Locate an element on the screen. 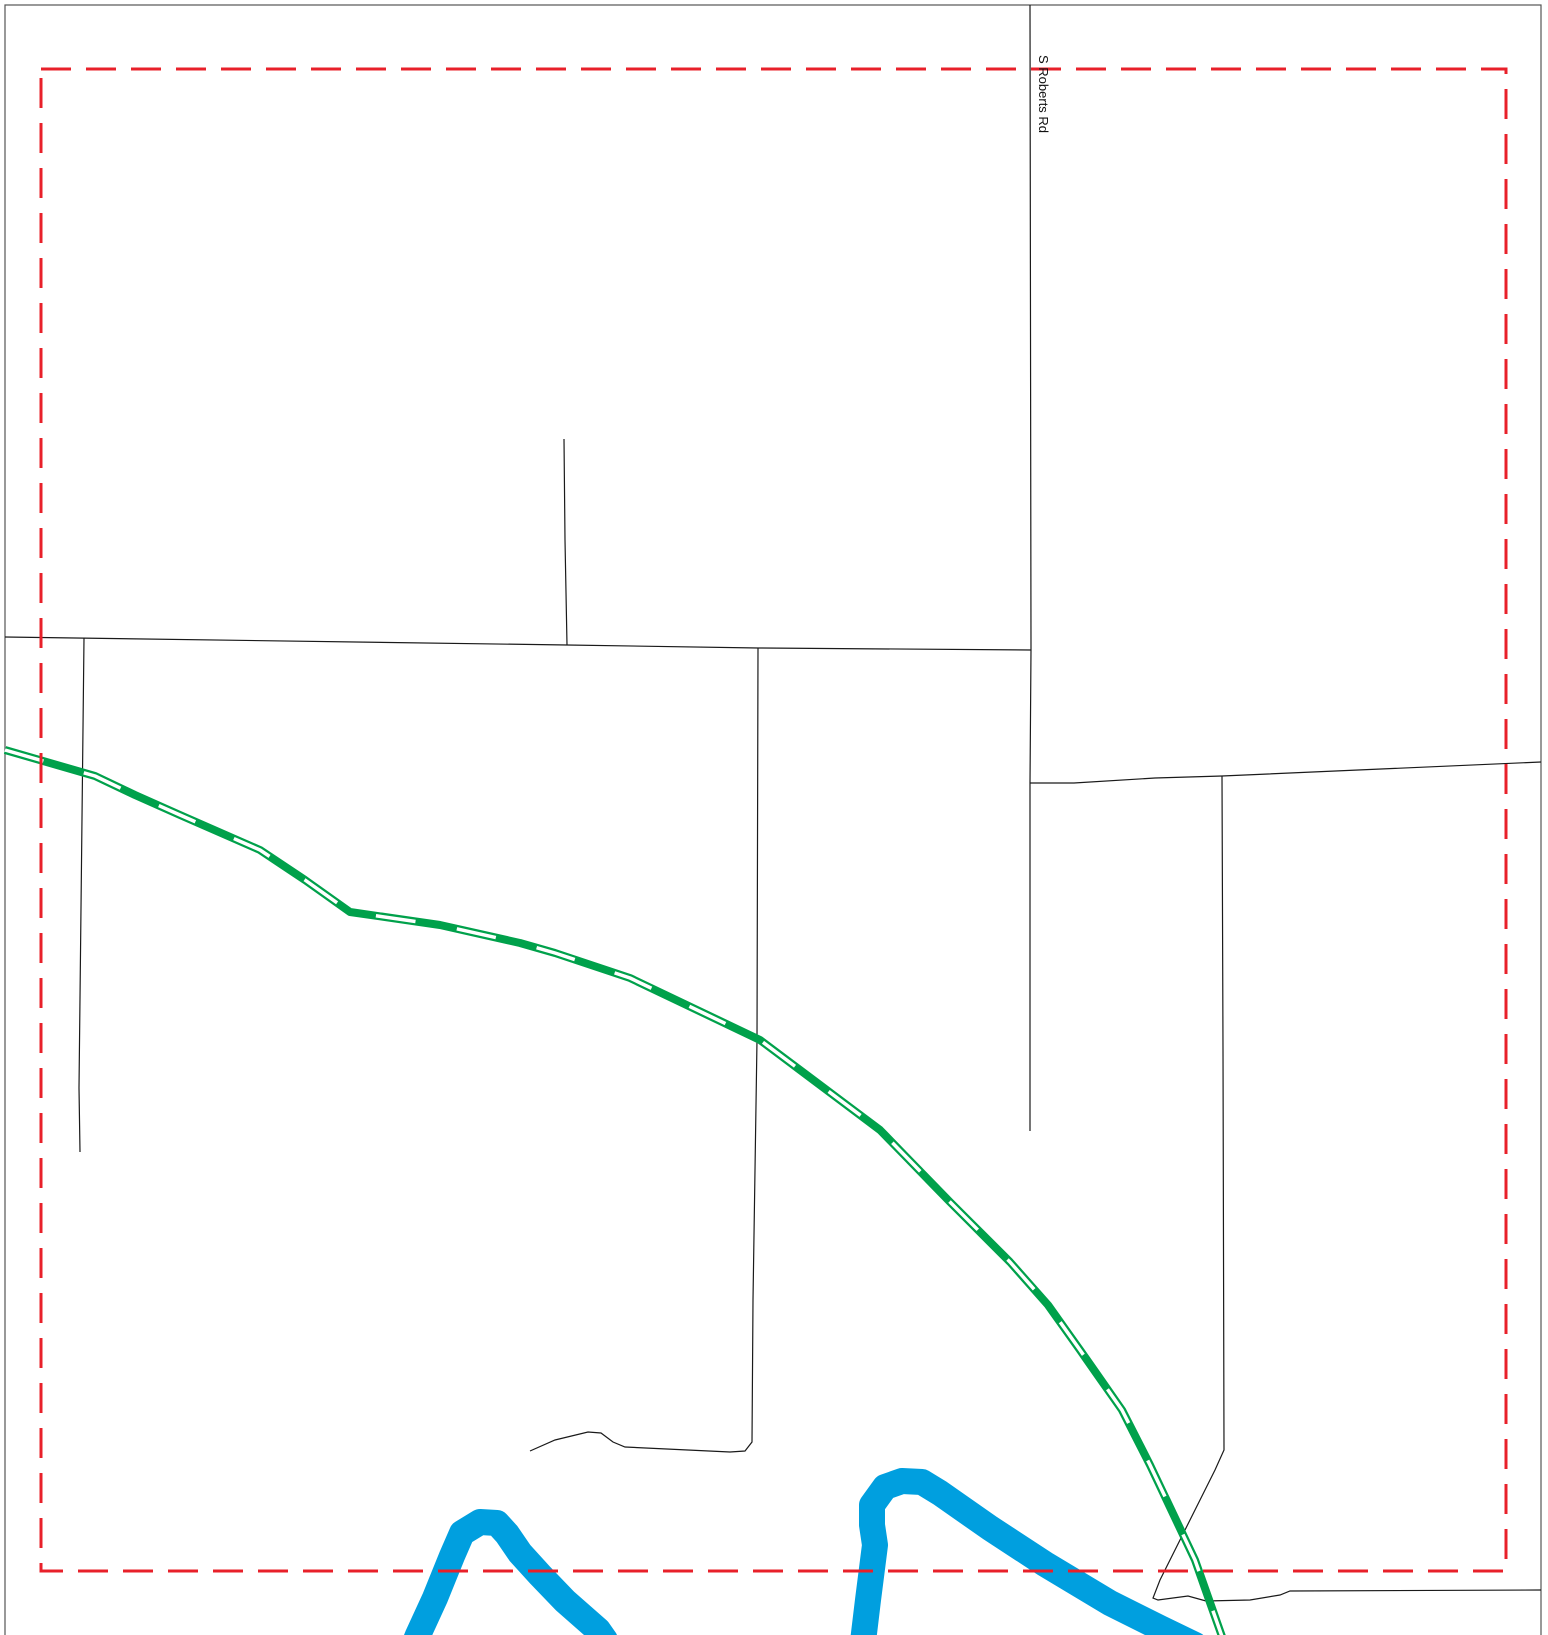 The height and width of the screenshot is (1635, 1548). river is located at coordinates (803, 1551).